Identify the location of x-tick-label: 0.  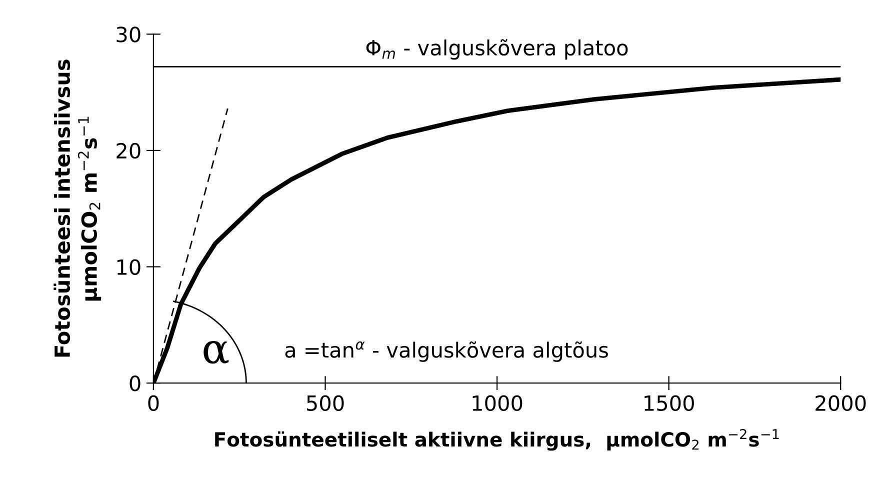
(153, 403).